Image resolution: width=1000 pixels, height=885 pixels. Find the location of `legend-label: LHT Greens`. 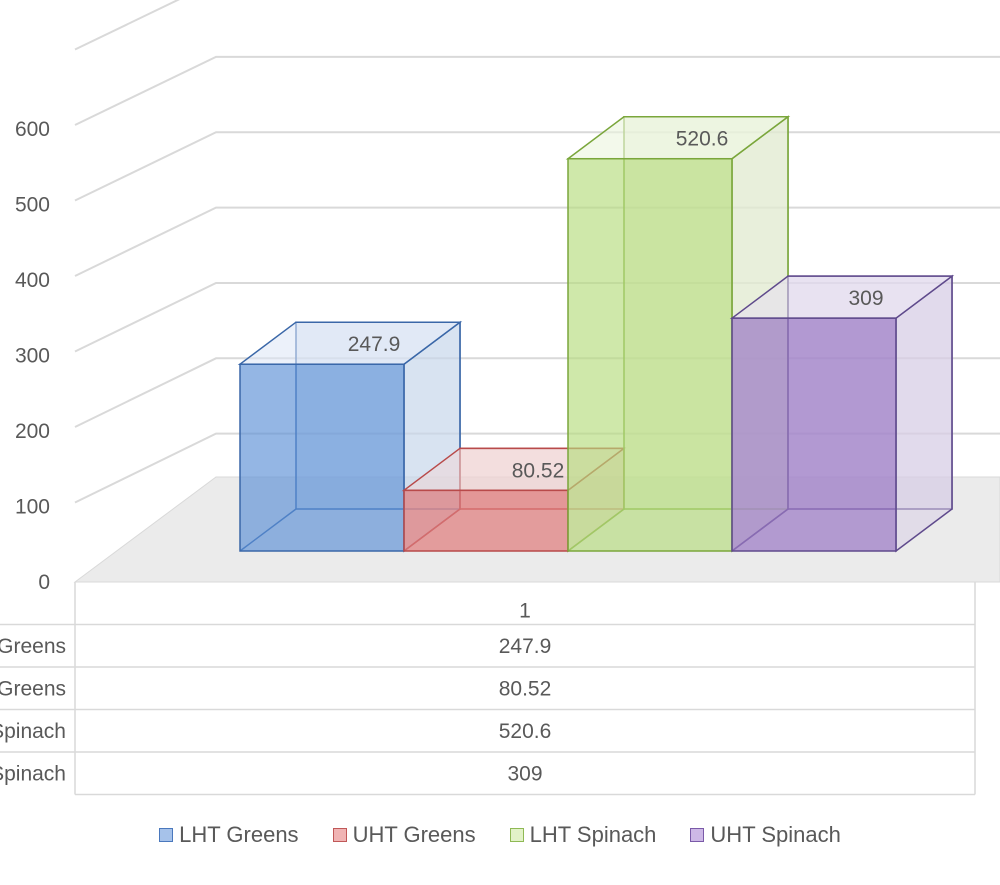

legend-label: LHT Greens is located at coordinates (239, 834).